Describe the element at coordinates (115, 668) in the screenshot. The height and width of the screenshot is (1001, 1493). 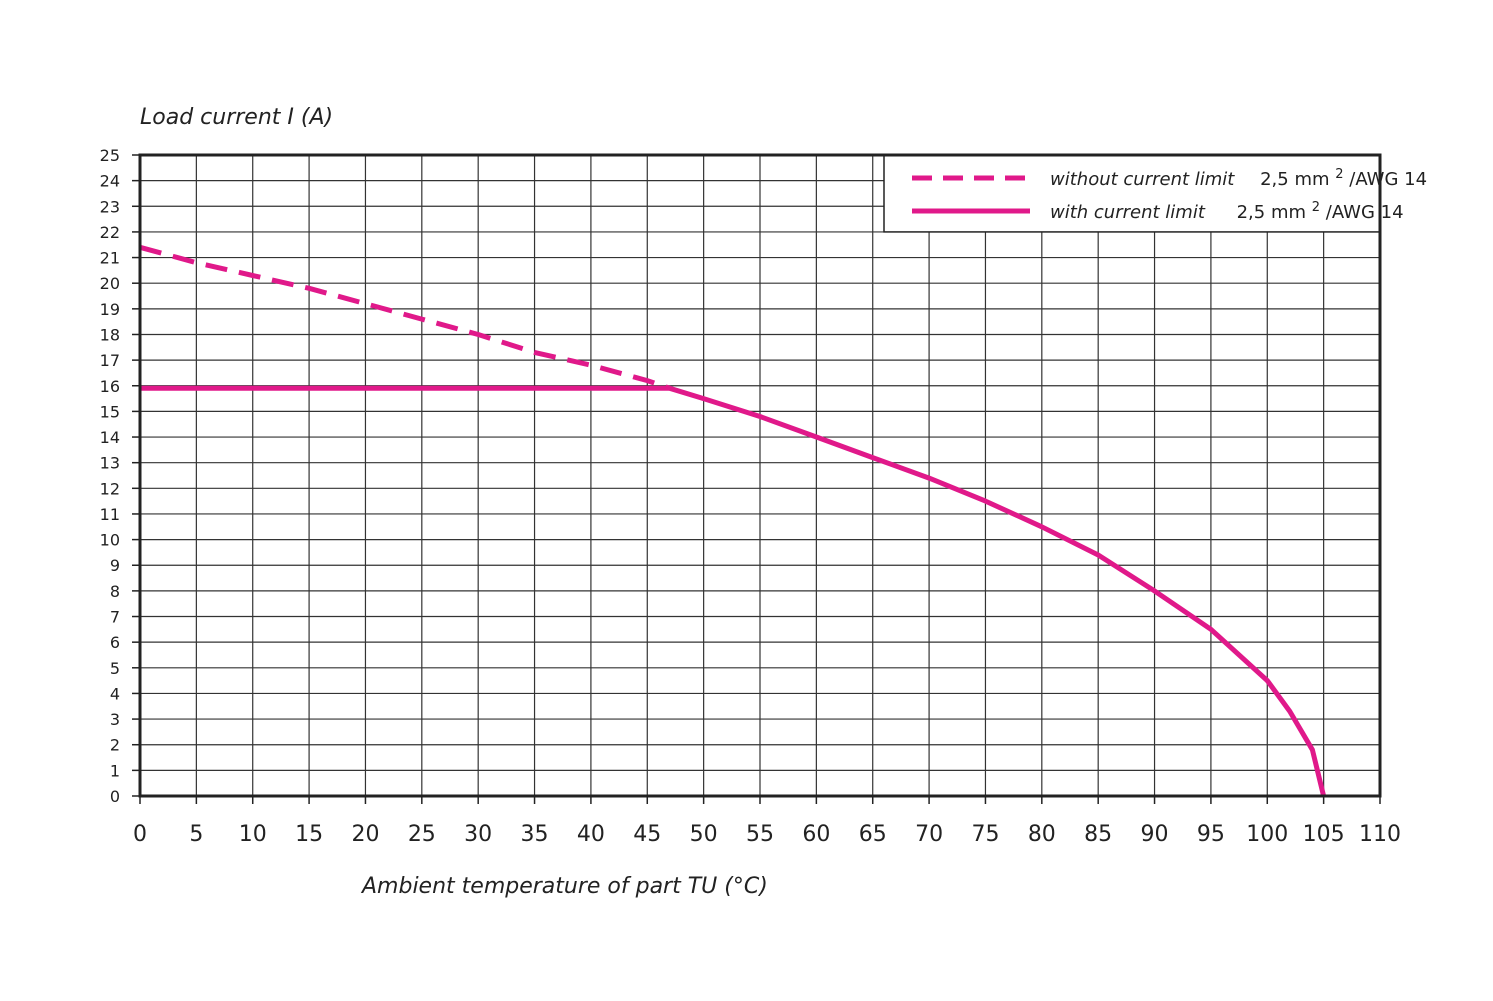
I see `y-tick-label: 5` at that location.